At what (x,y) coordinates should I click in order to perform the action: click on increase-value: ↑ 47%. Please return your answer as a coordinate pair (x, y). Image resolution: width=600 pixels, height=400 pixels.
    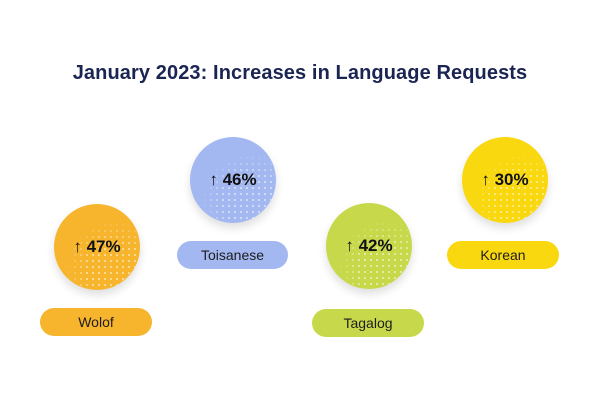
    Looking at the image, I should click on (97, 246).